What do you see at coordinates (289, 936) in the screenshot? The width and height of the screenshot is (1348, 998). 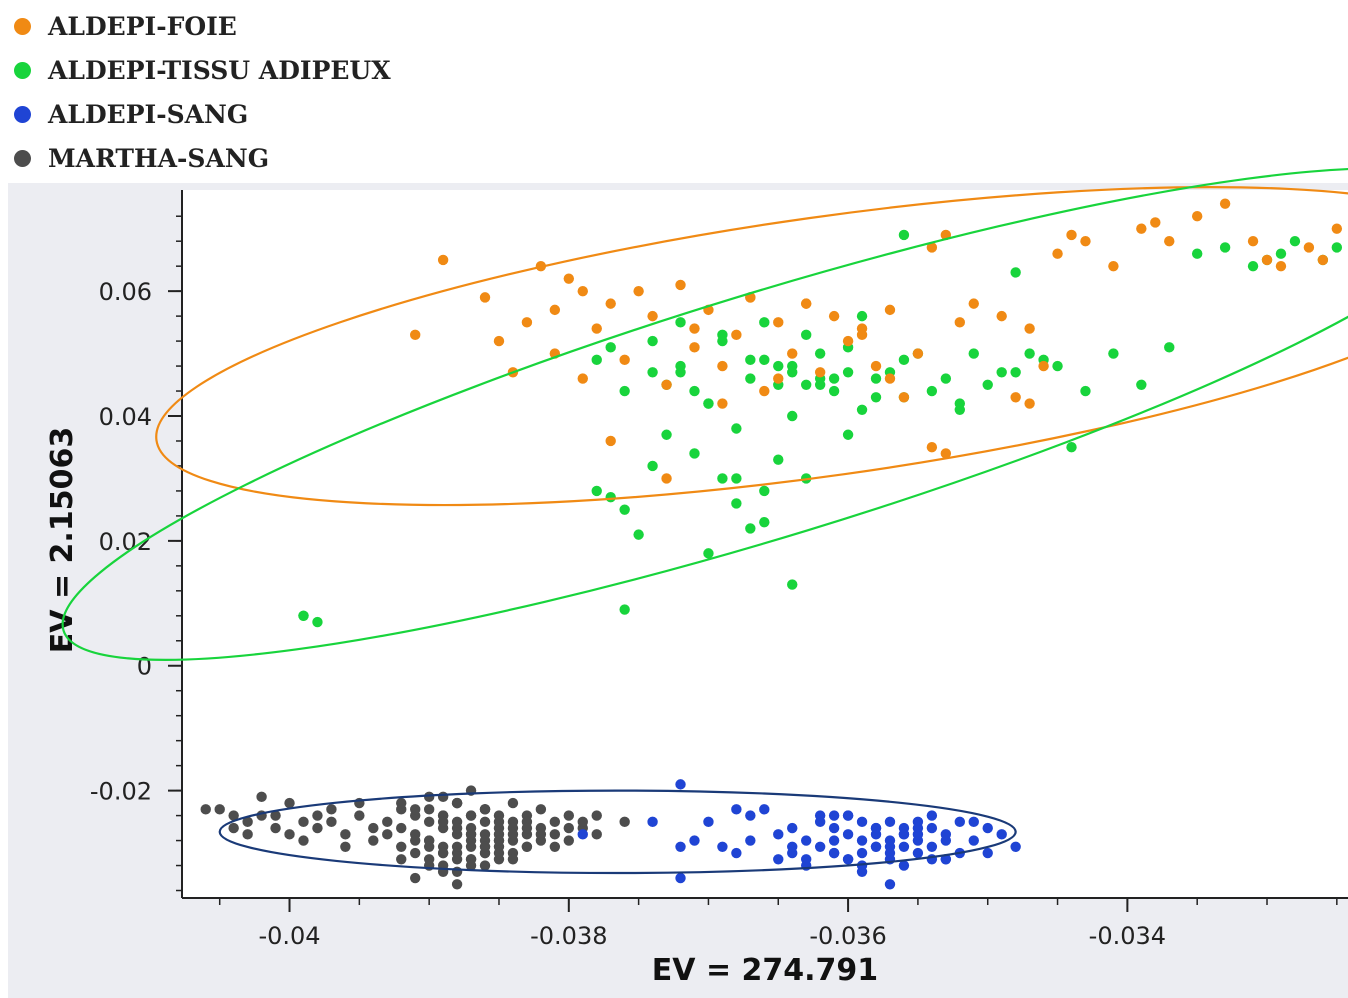 I see `x-tick-label: -0.04` at bounding box center [289, 936].